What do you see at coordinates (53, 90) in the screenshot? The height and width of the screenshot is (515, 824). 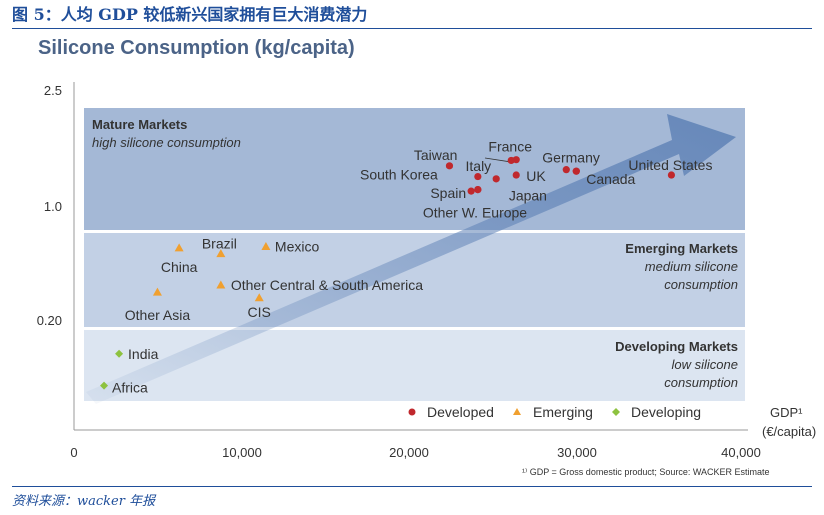 I see `y-tick-label: 2.5` at bounding box center [53, 90].